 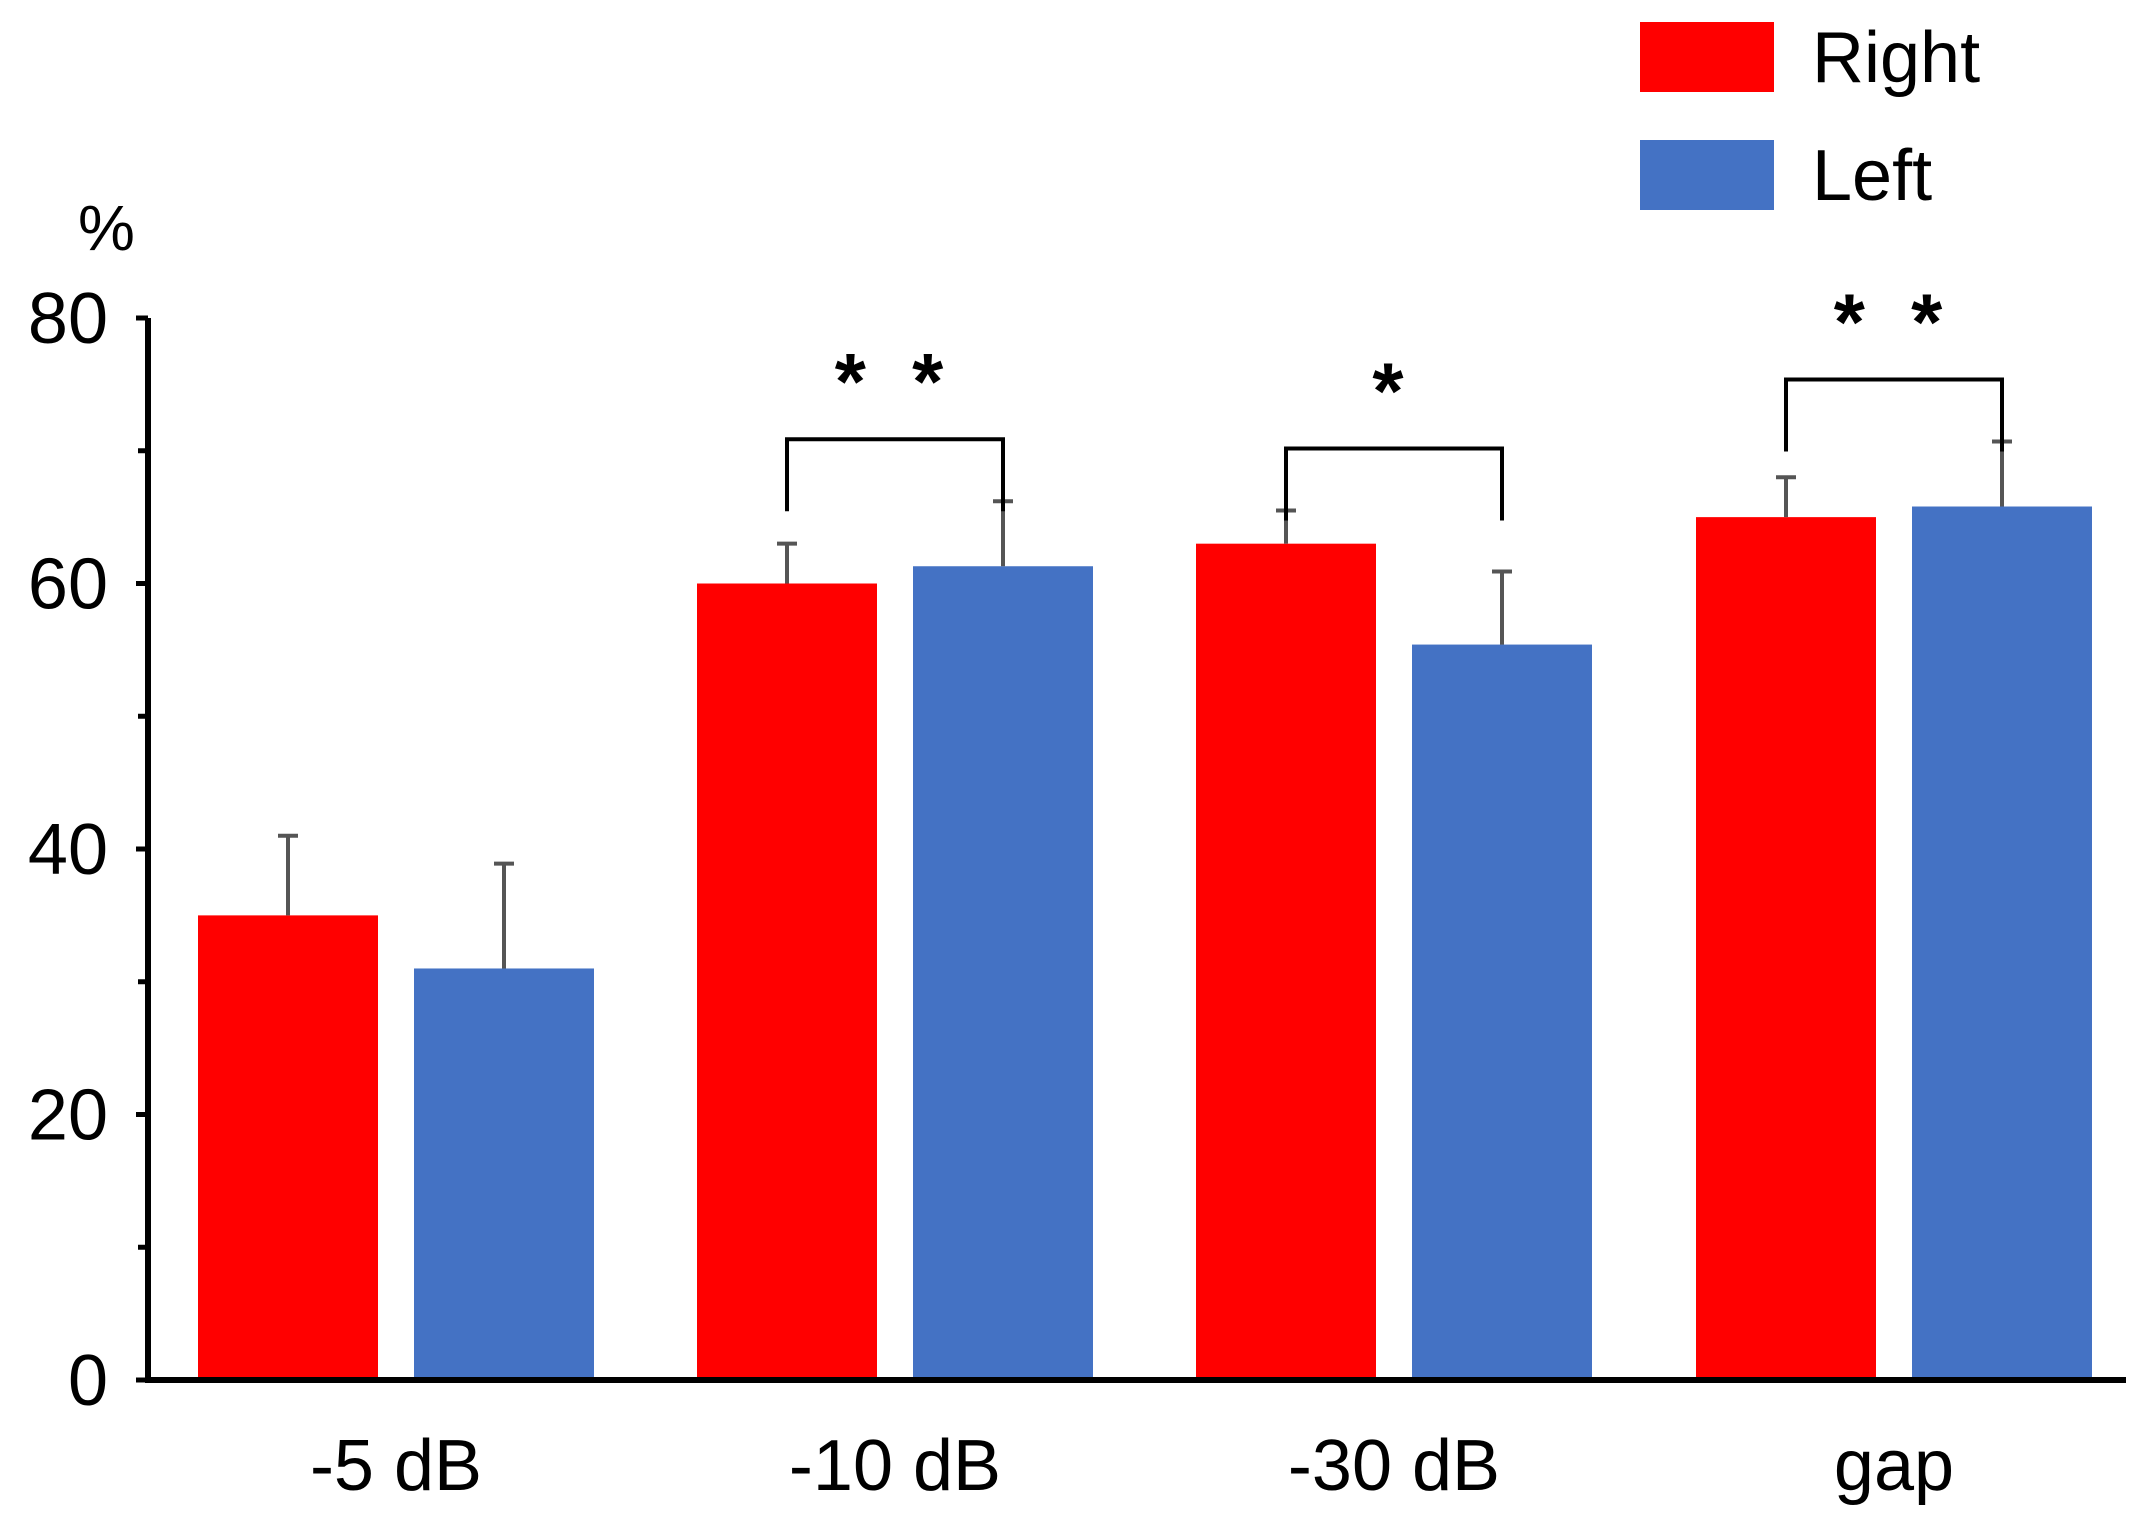 I want to click on significance-label-2: *, so click(x=1393, y=390).